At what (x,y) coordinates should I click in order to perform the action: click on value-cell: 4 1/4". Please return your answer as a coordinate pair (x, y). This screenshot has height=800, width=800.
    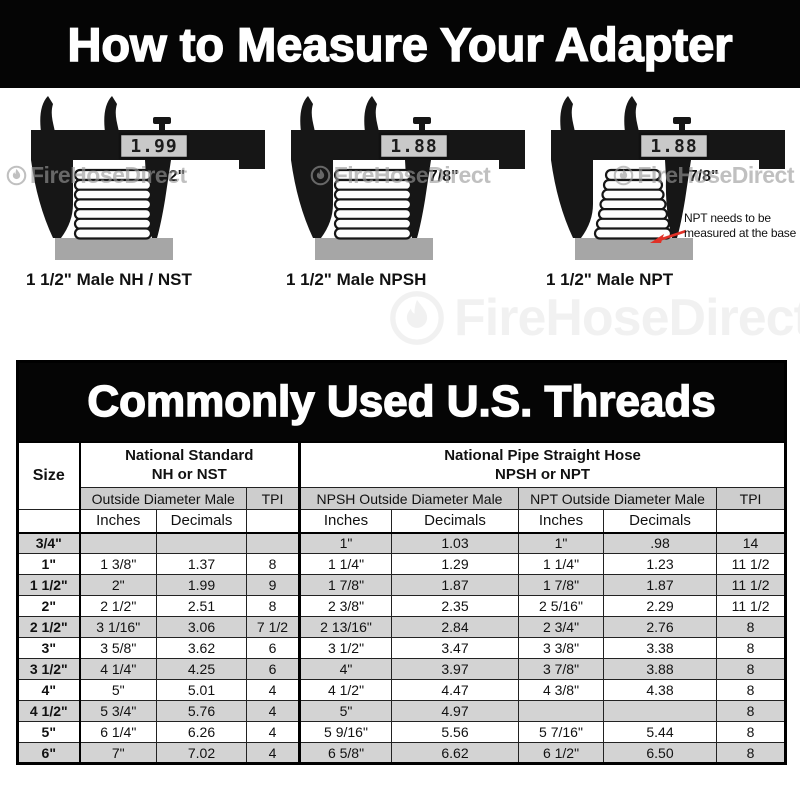
    Looking at the image, I should click on (118, 669).